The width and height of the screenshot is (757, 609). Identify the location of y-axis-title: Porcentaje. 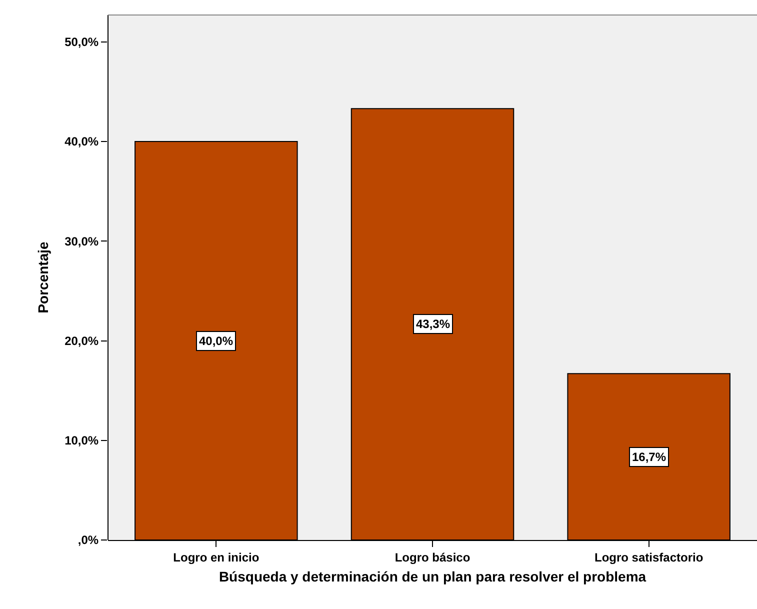
(43, 277).